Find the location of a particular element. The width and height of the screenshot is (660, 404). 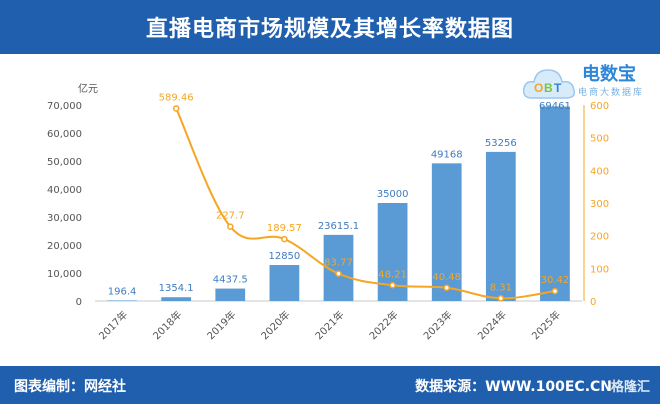

growth-rate-label: 83.77 is located at coordinates (338, 263).